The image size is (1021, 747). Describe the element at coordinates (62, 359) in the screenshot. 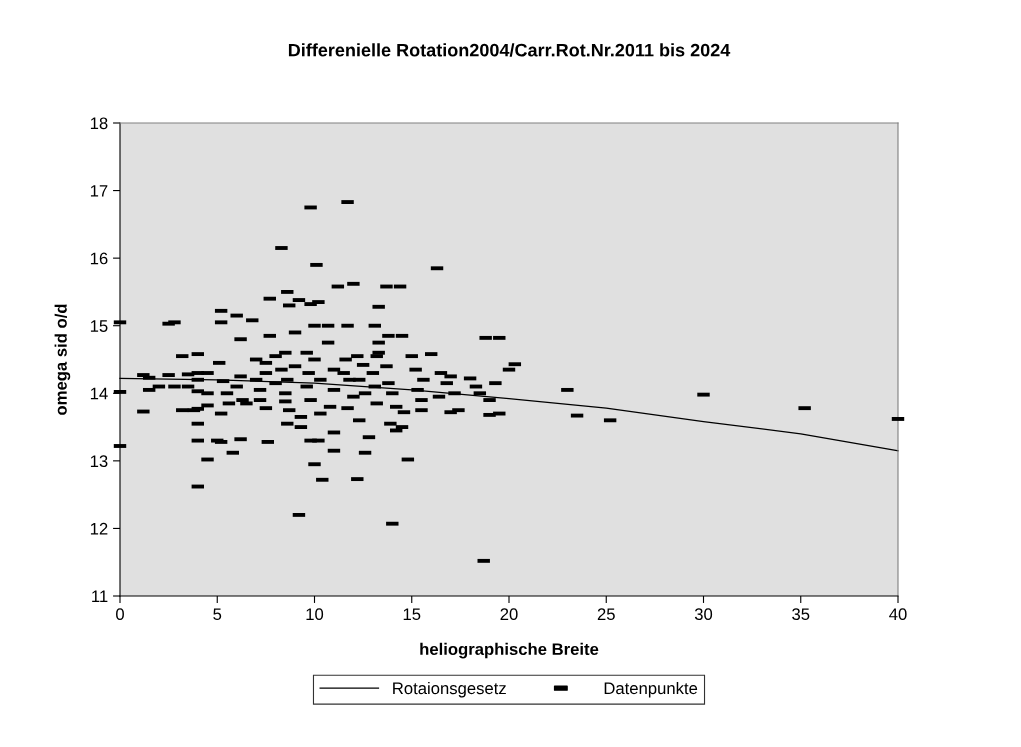

I see `y-axis-title: omega sid o/d` at that location.